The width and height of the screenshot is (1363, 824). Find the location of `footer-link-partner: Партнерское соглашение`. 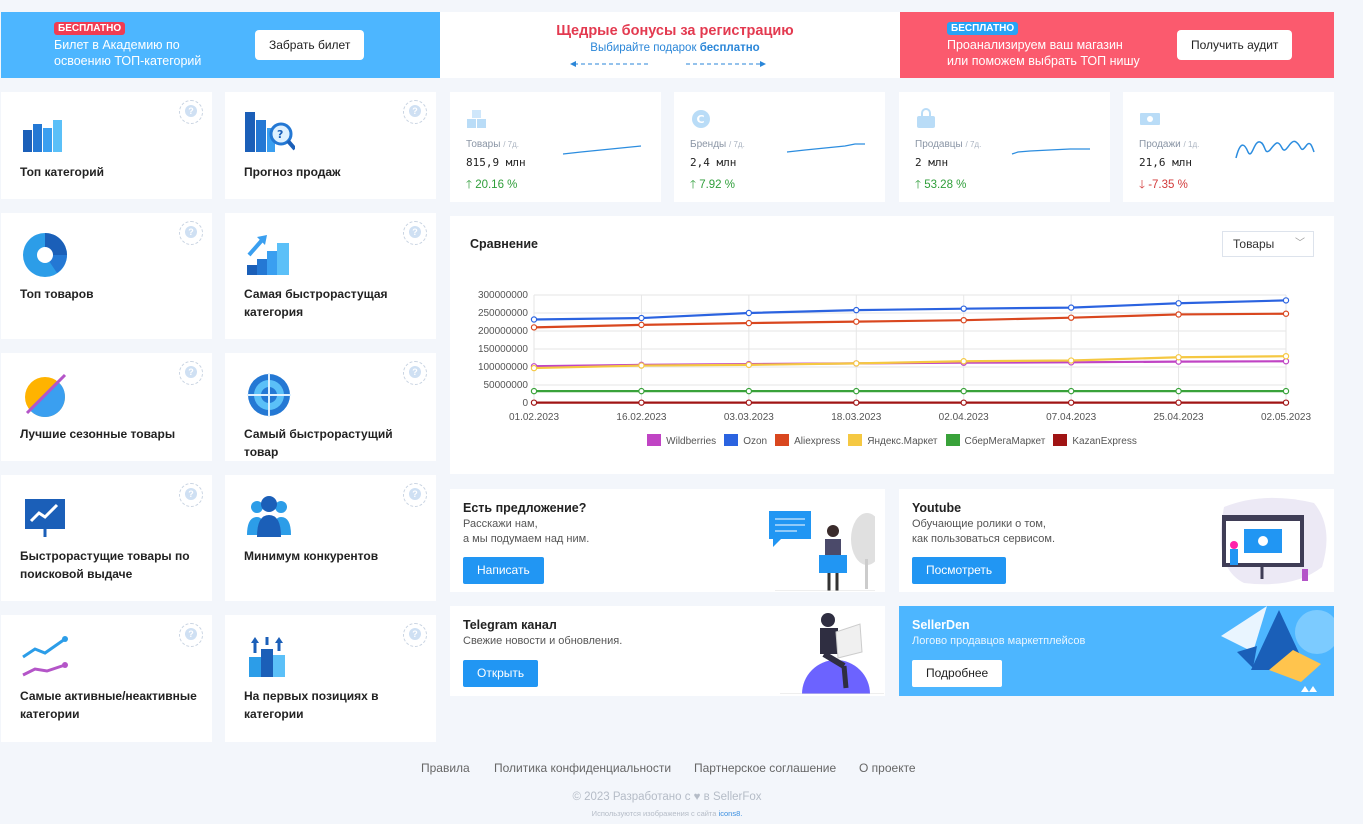

footer-link-partner: Партнерское соглашение is located at coordinates (765, 768).